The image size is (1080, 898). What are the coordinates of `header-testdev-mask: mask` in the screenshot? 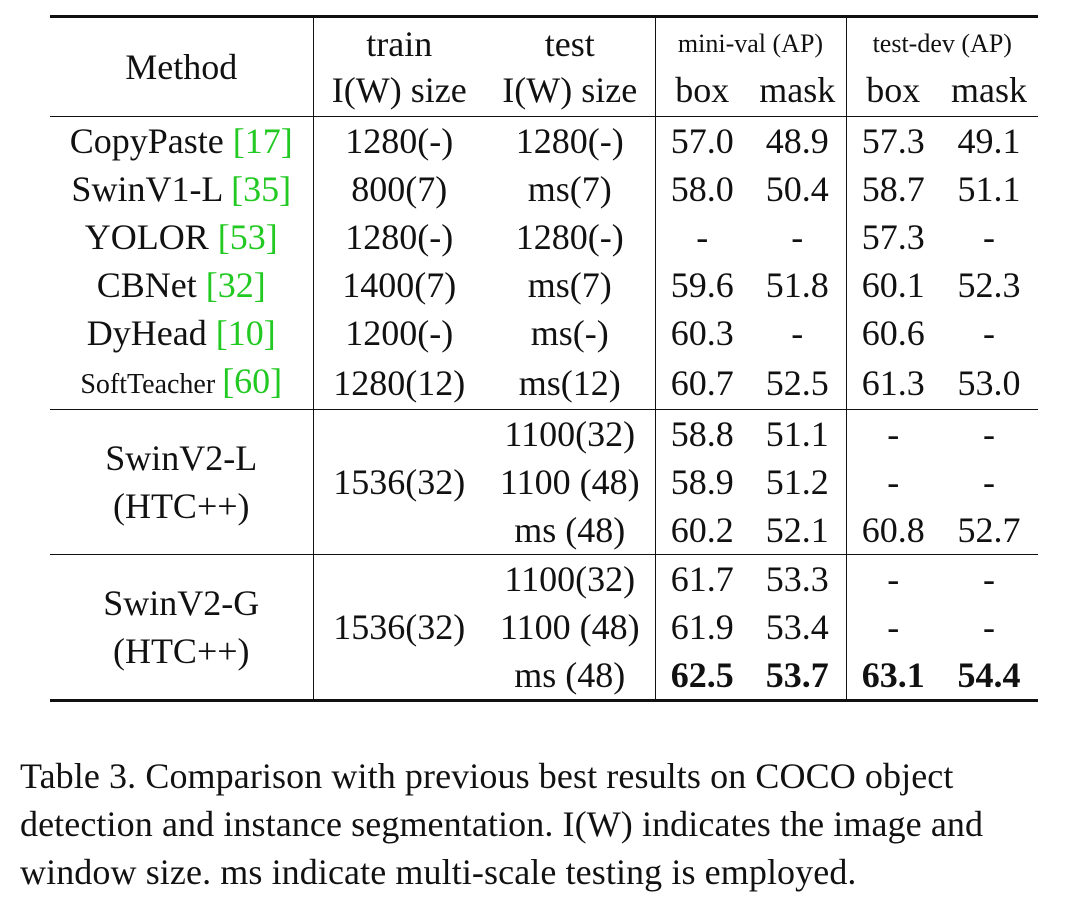 It's located at (989, 90).